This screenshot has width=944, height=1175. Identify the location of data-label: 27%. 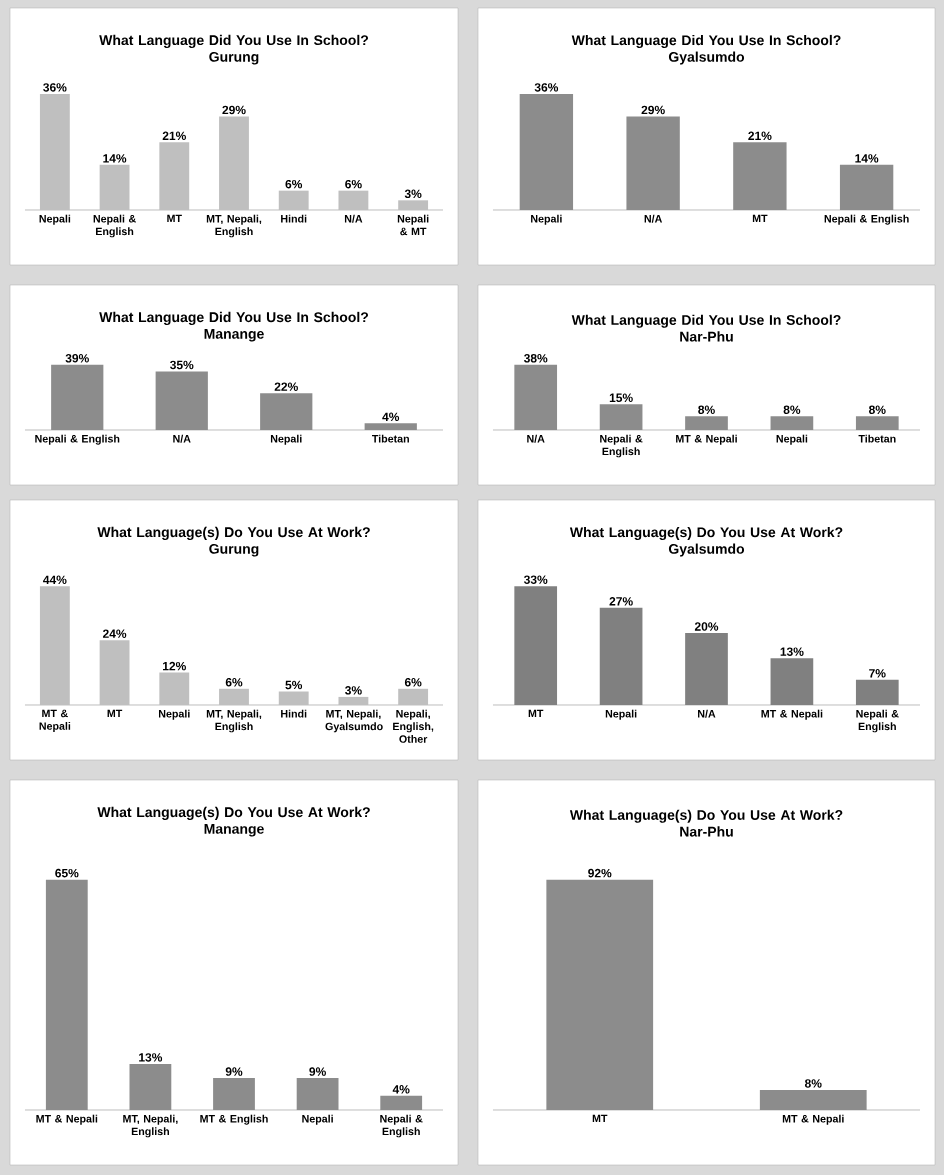
(621, 601).